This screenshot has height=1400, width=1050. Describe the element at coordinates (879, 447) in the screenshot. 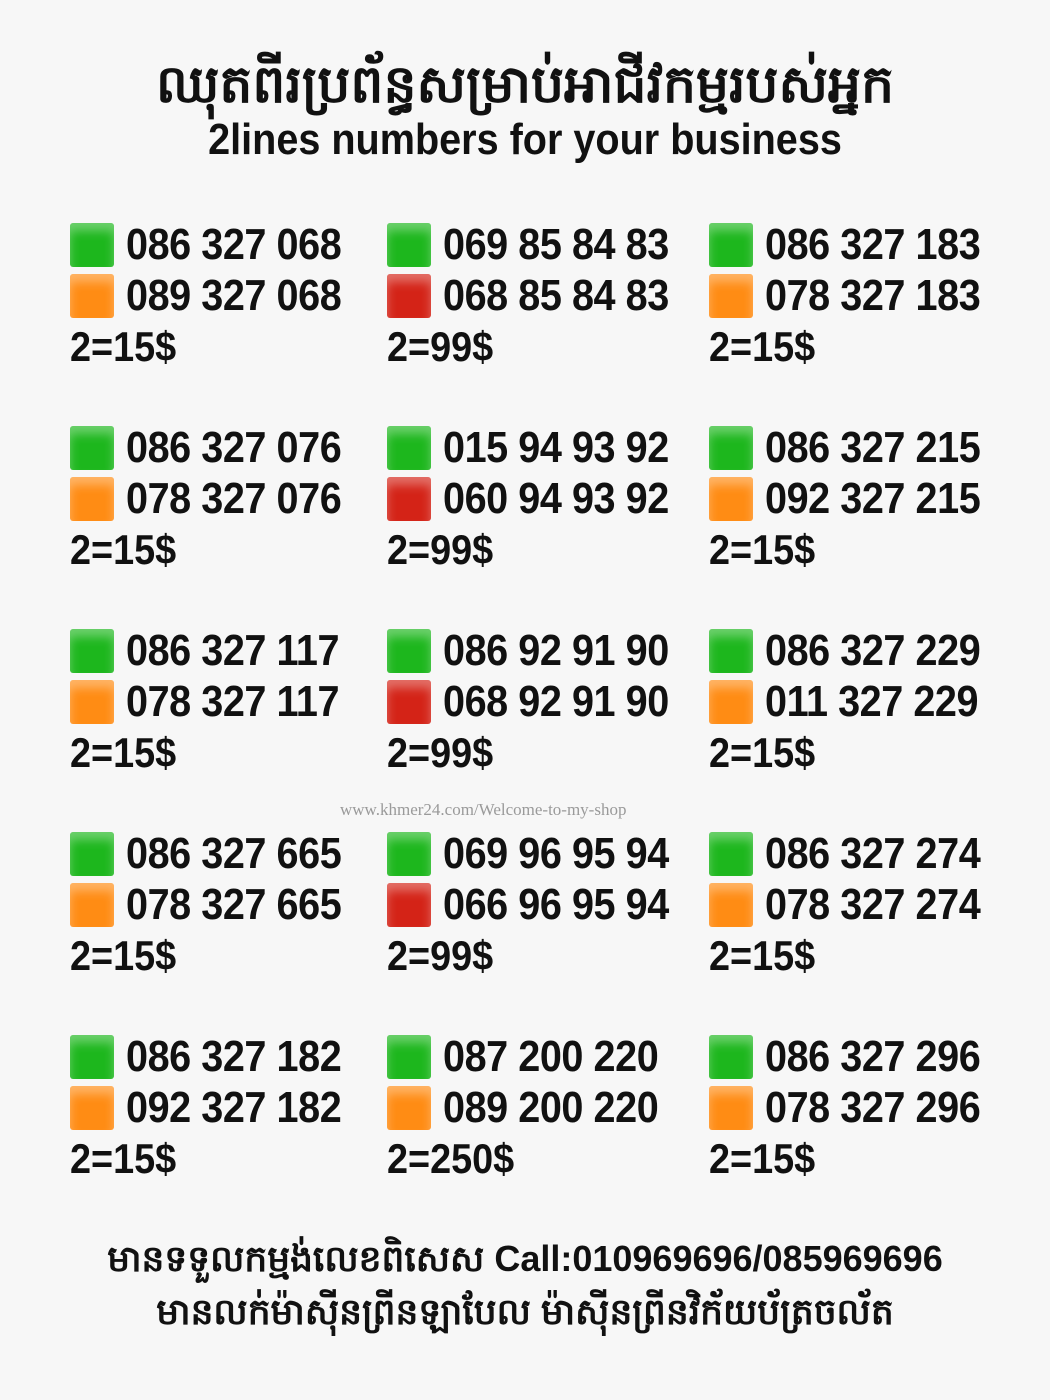

I see `phone-line: 086 327 215` at that location.